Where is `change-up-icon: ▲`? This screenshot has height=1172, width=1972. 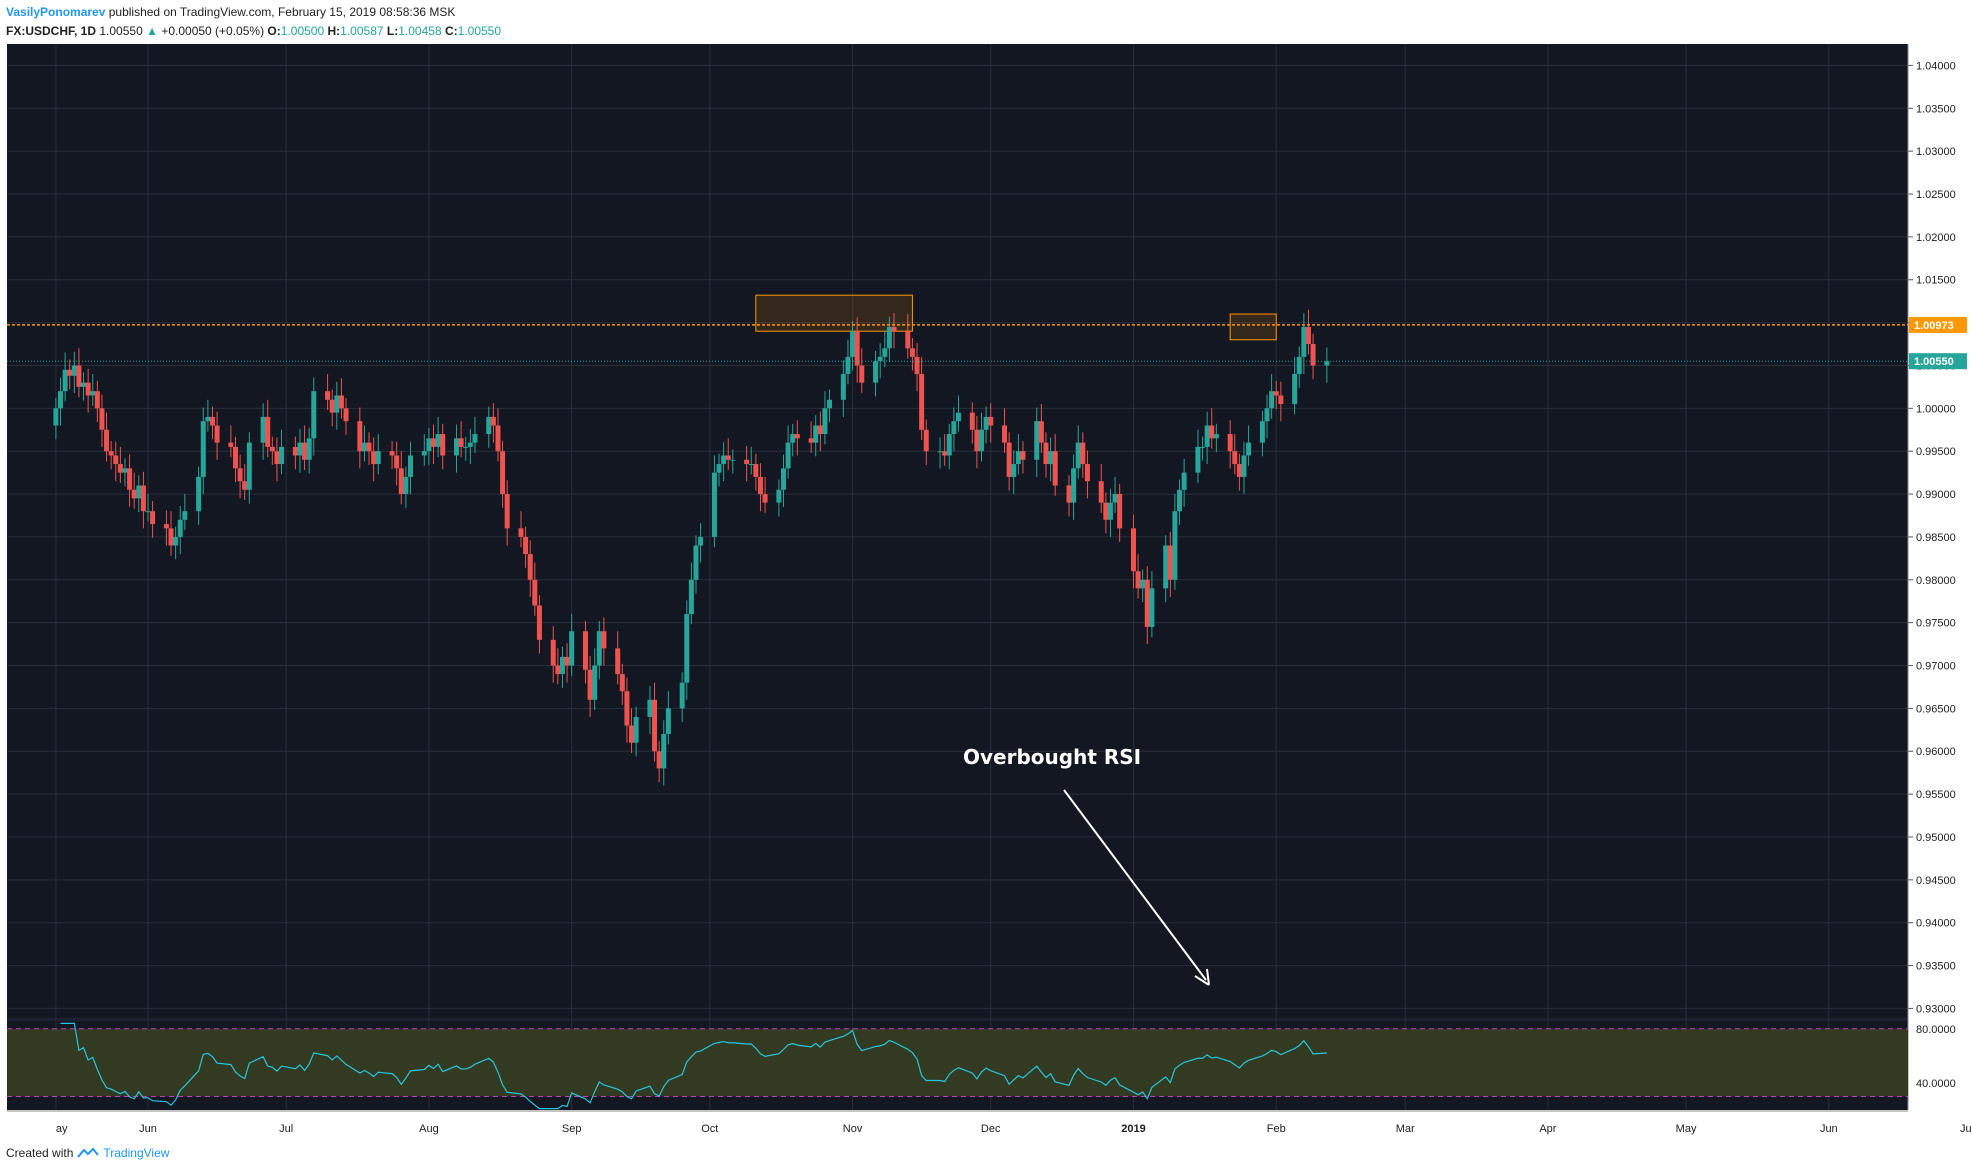
change-up-icon: ▲ is located at coordinates (152, 31).